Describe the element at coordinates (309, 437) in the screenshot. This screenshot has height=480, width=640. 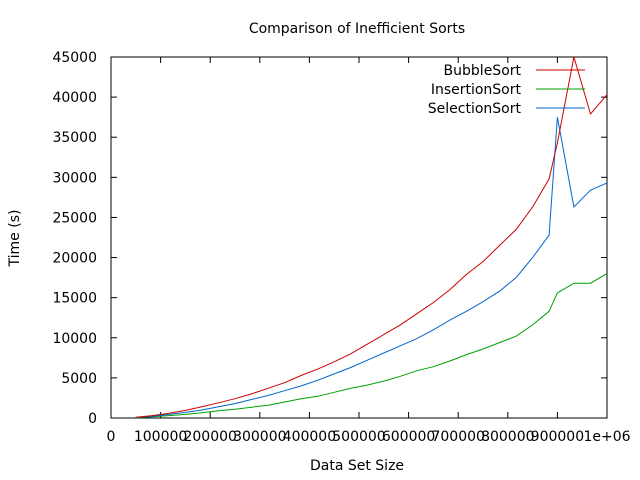
I see `x-tick-label: 400000` at that location.